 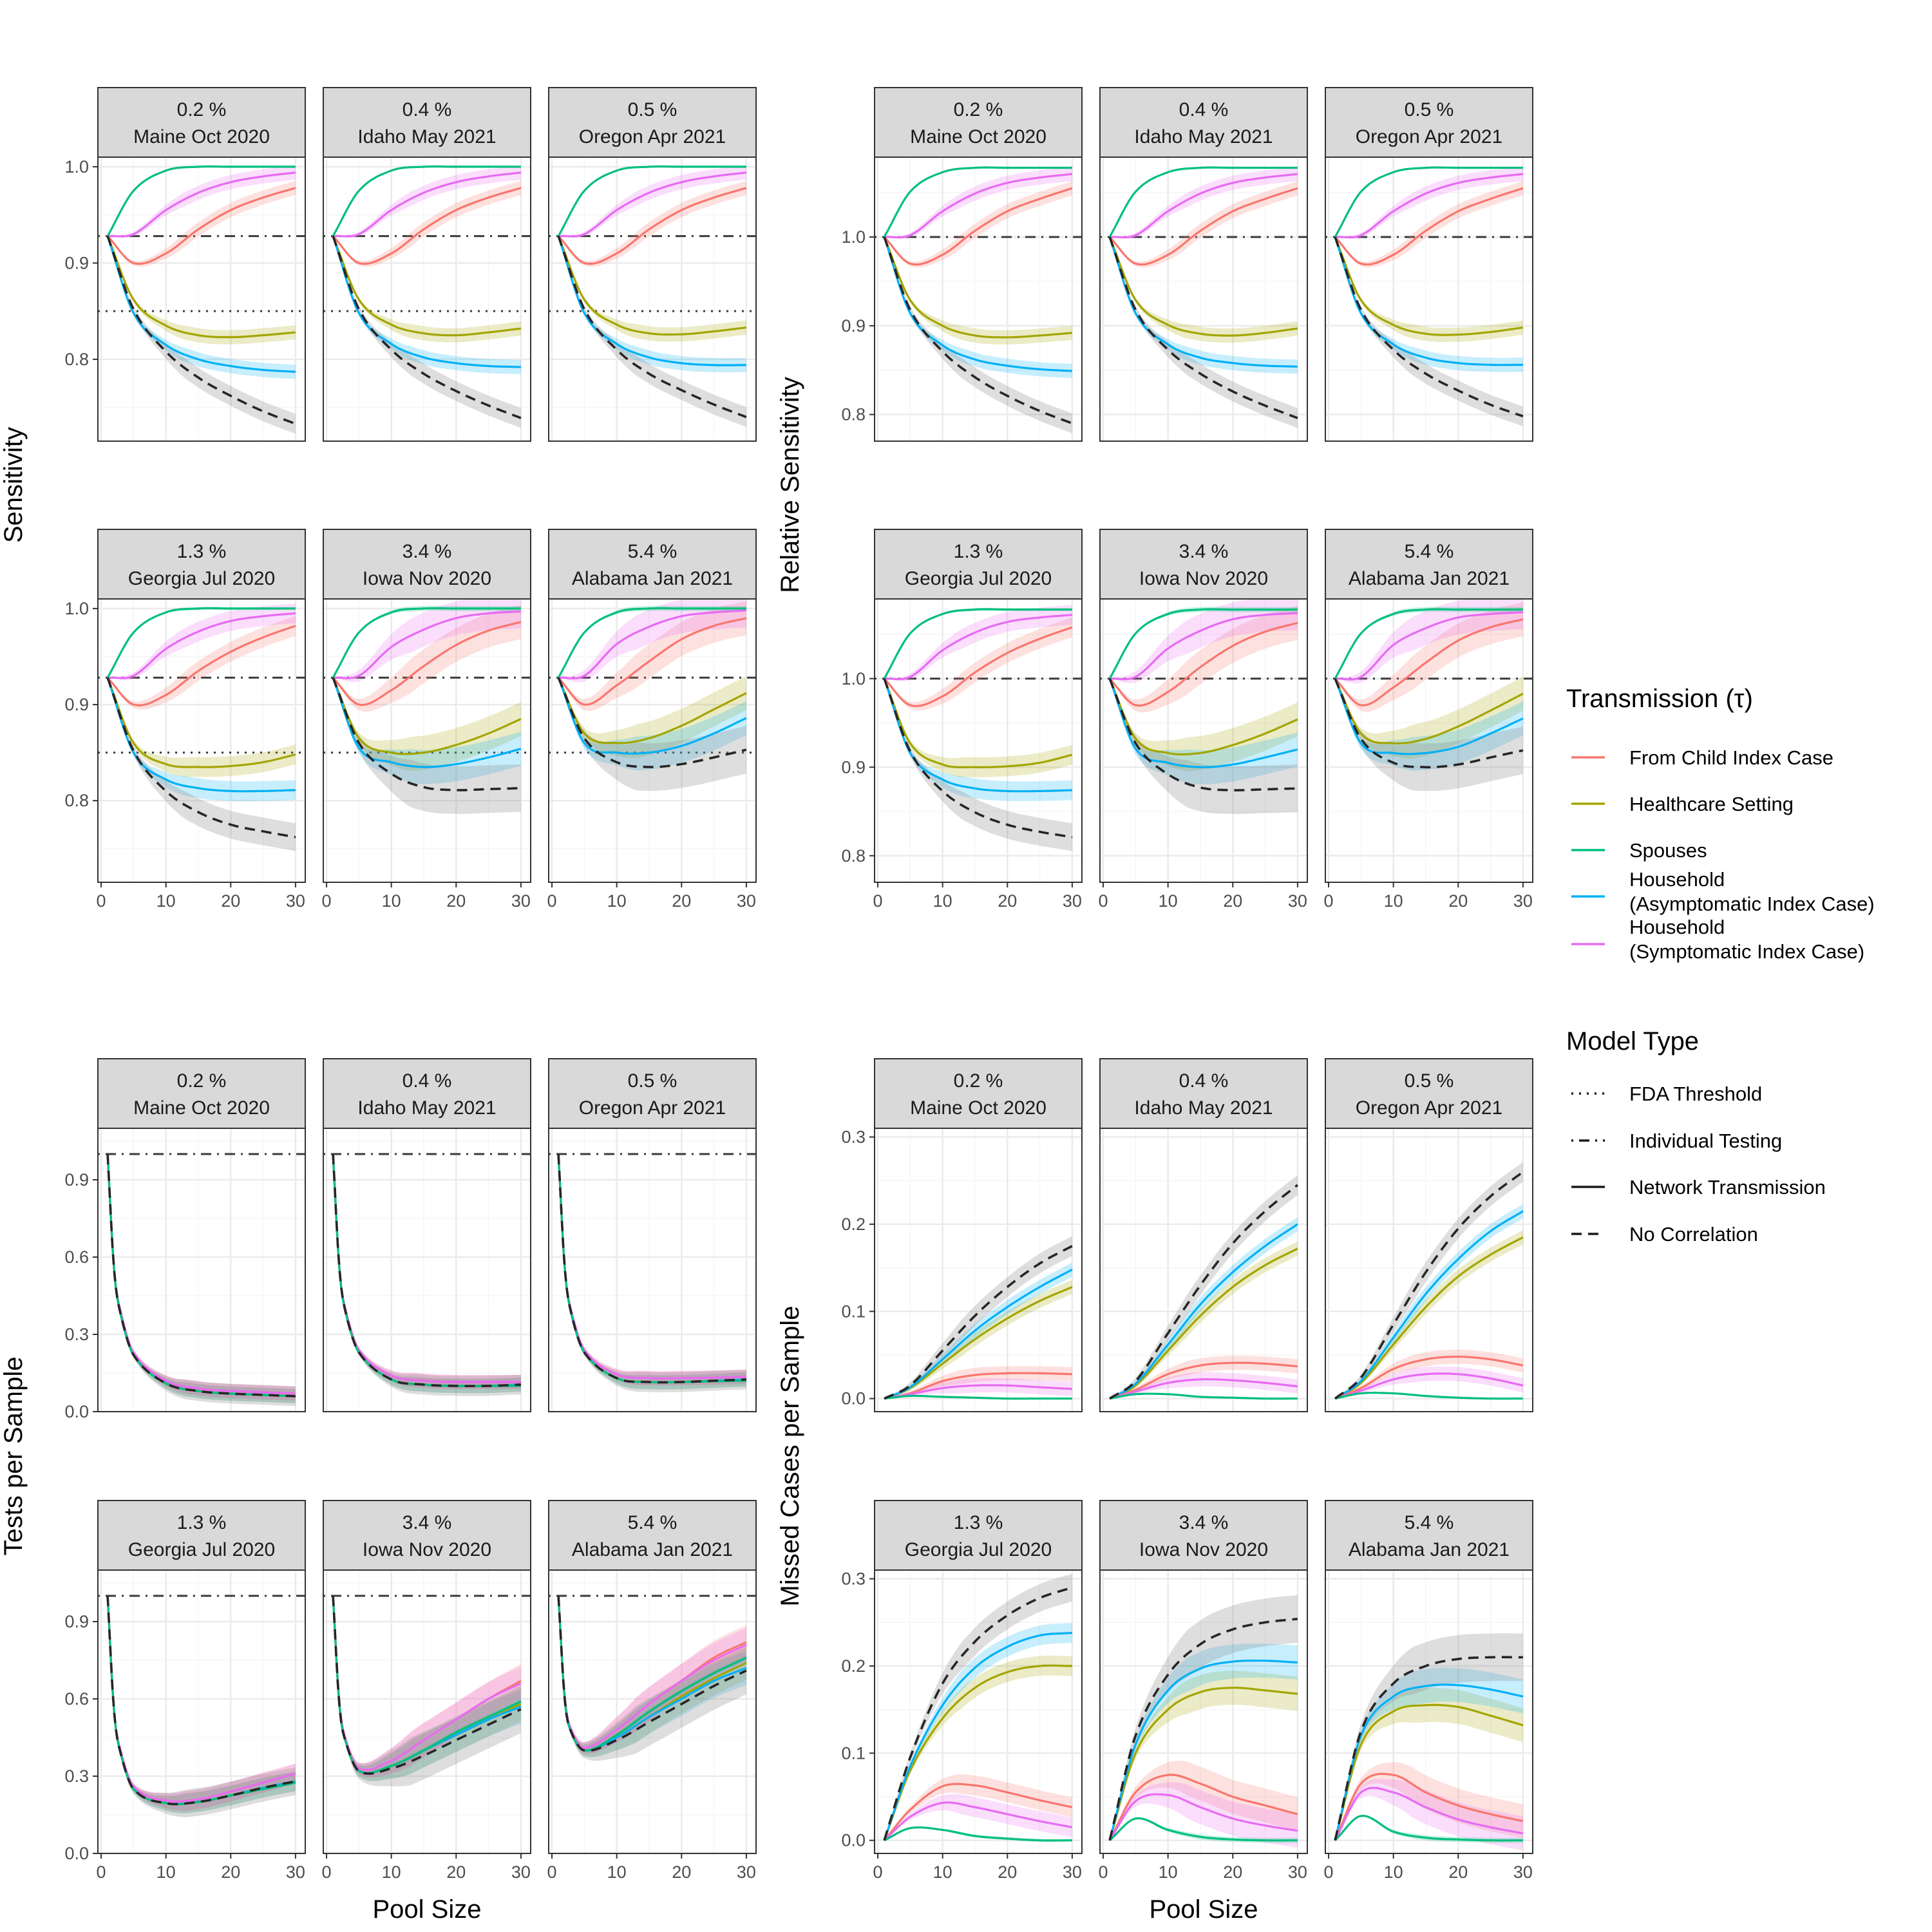 I want to click on facet-panel: 3.4 % Iowa Nov 2020 0 10 20 30, so click(x=427, y=720).